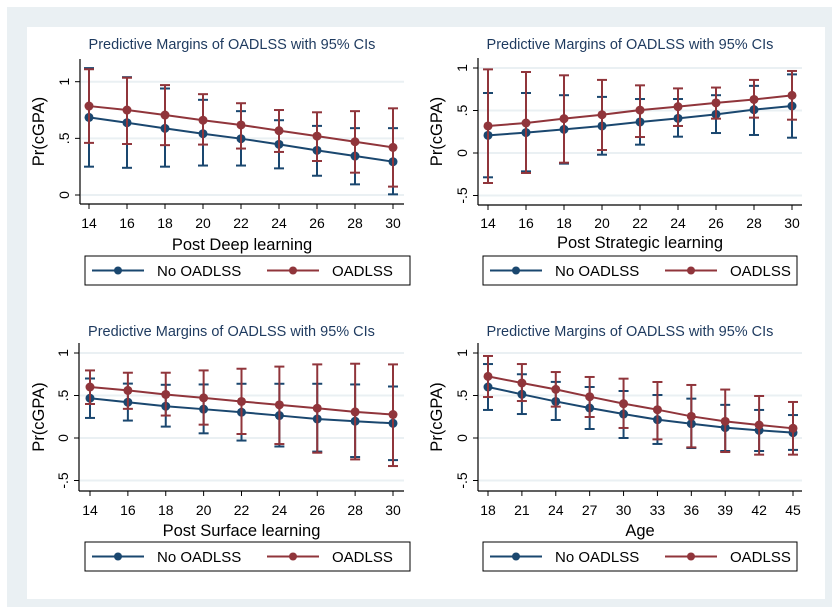 This screenshot has height=614, width=839. I want to click on x-tick-label: 36, so click(692, 510).